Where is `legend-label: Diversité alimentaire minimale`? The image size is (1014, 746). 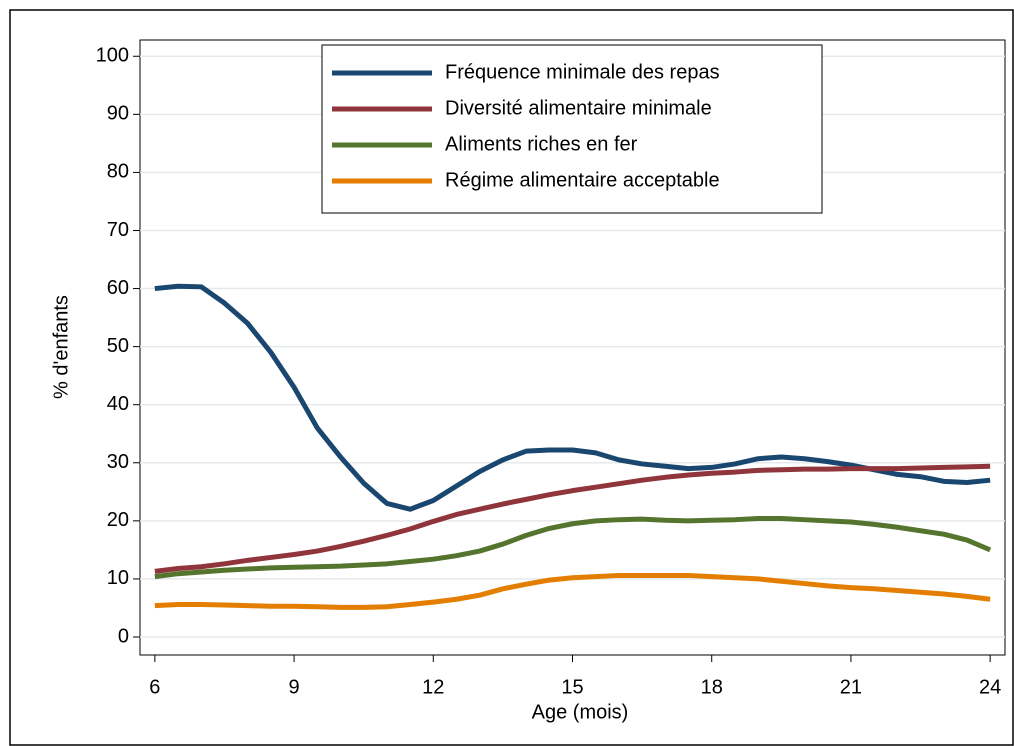
legend-label: Diversité alimentaire minimale is located at coordinates (578, 108).